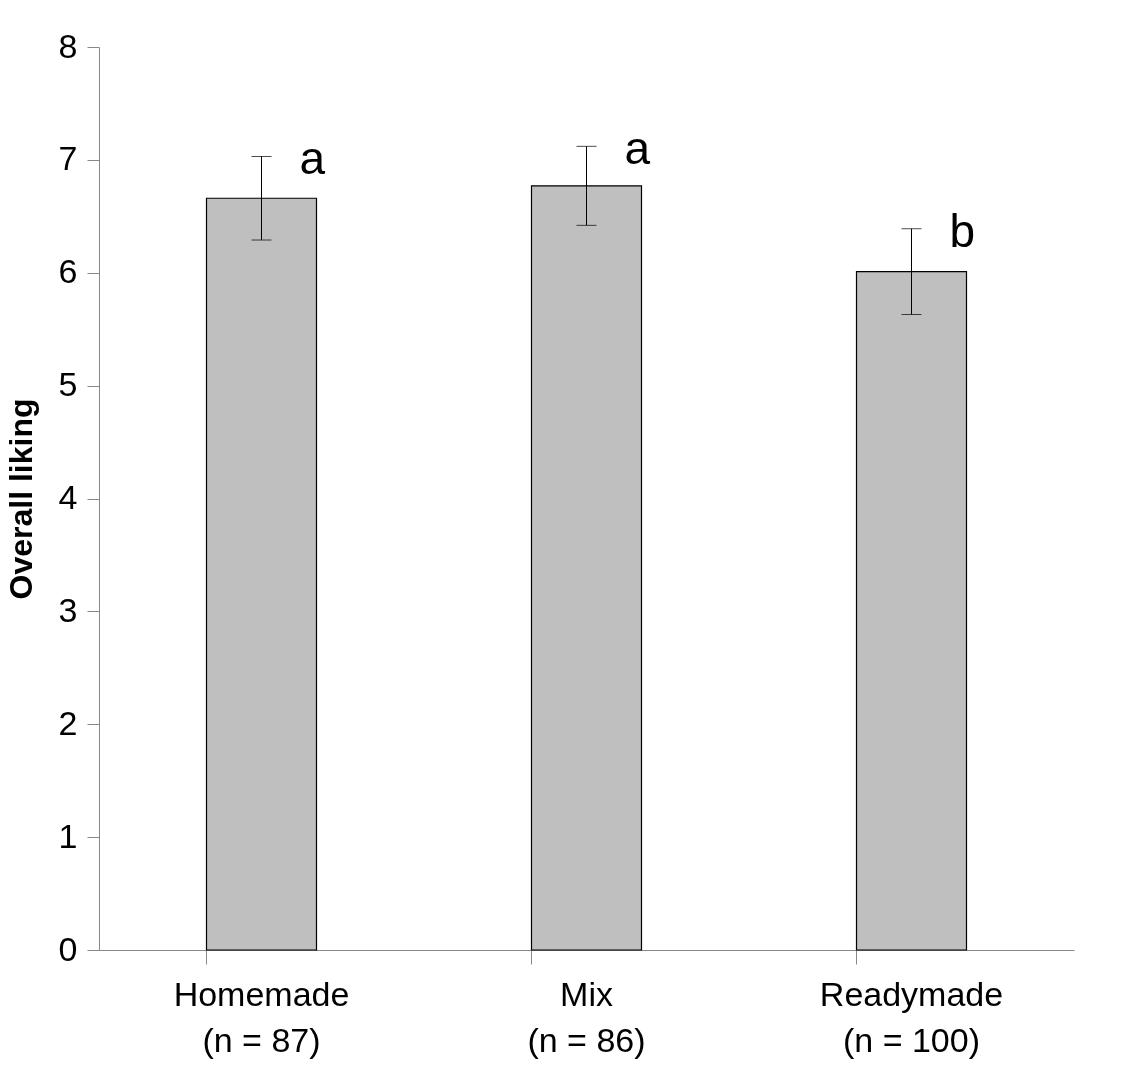 The image size is (1135, 1084). What do you see at coordinates (68, 45) in the screenshot?
I see `y-tick-label: 8` at bounding box center [68, 45].